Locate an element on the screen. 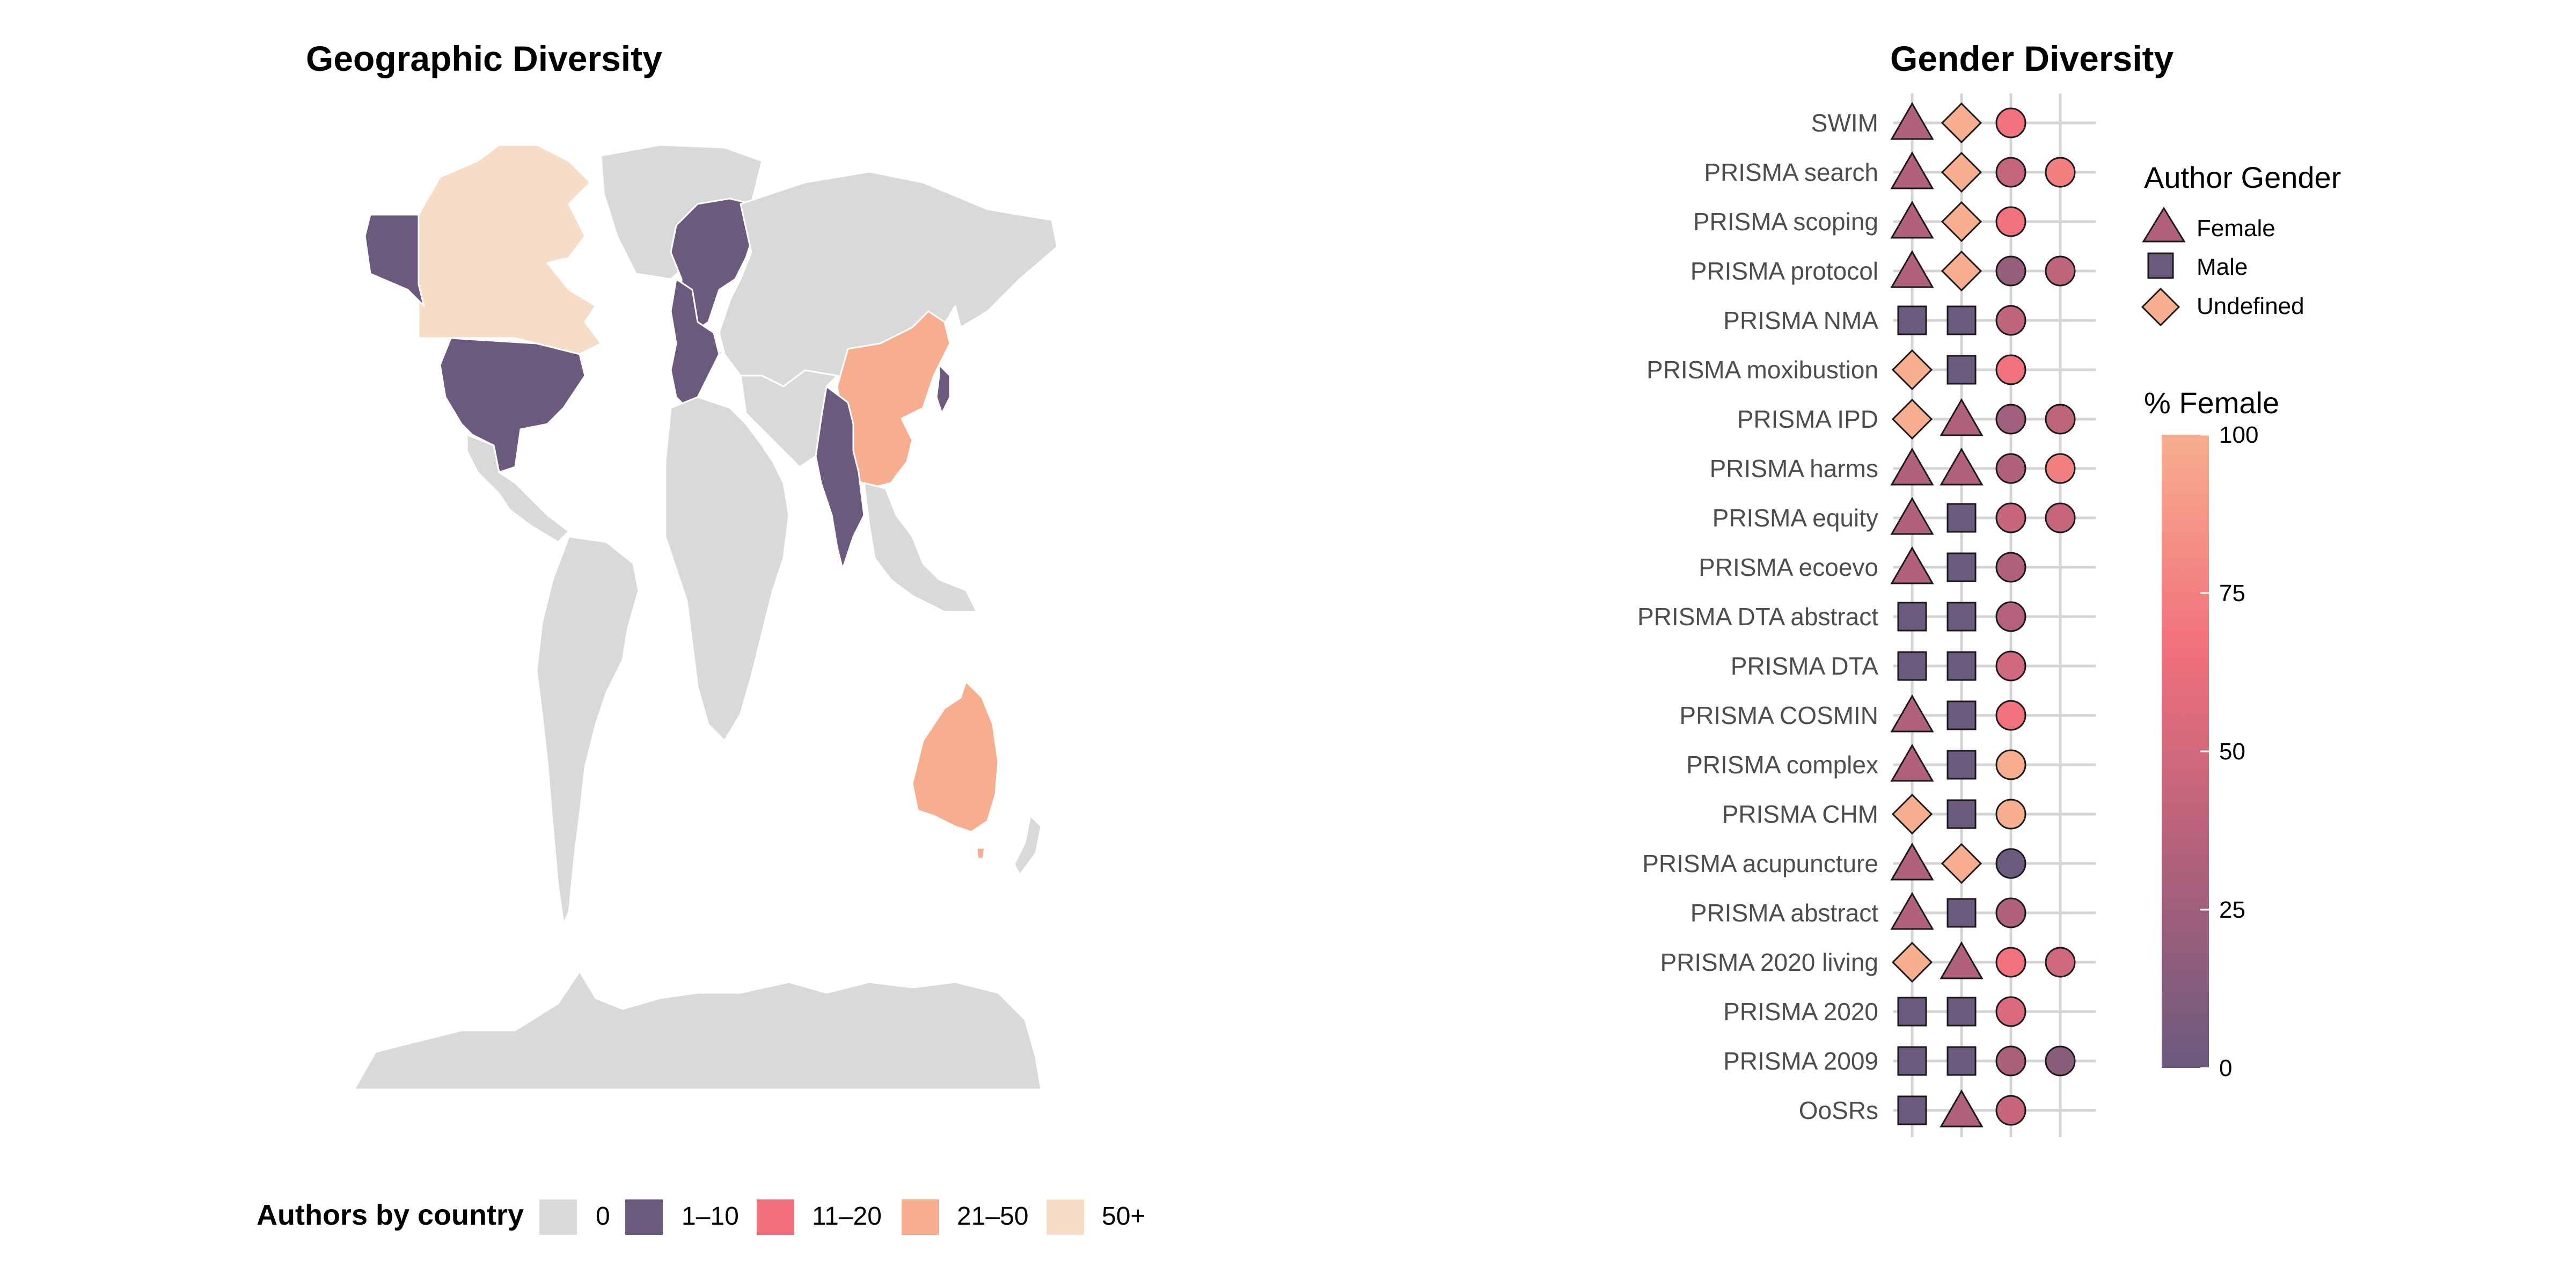 The width and height of the screenshot is (2576, 1288). row-label: PRISMA CHM is located at coordinates (1800, 814).